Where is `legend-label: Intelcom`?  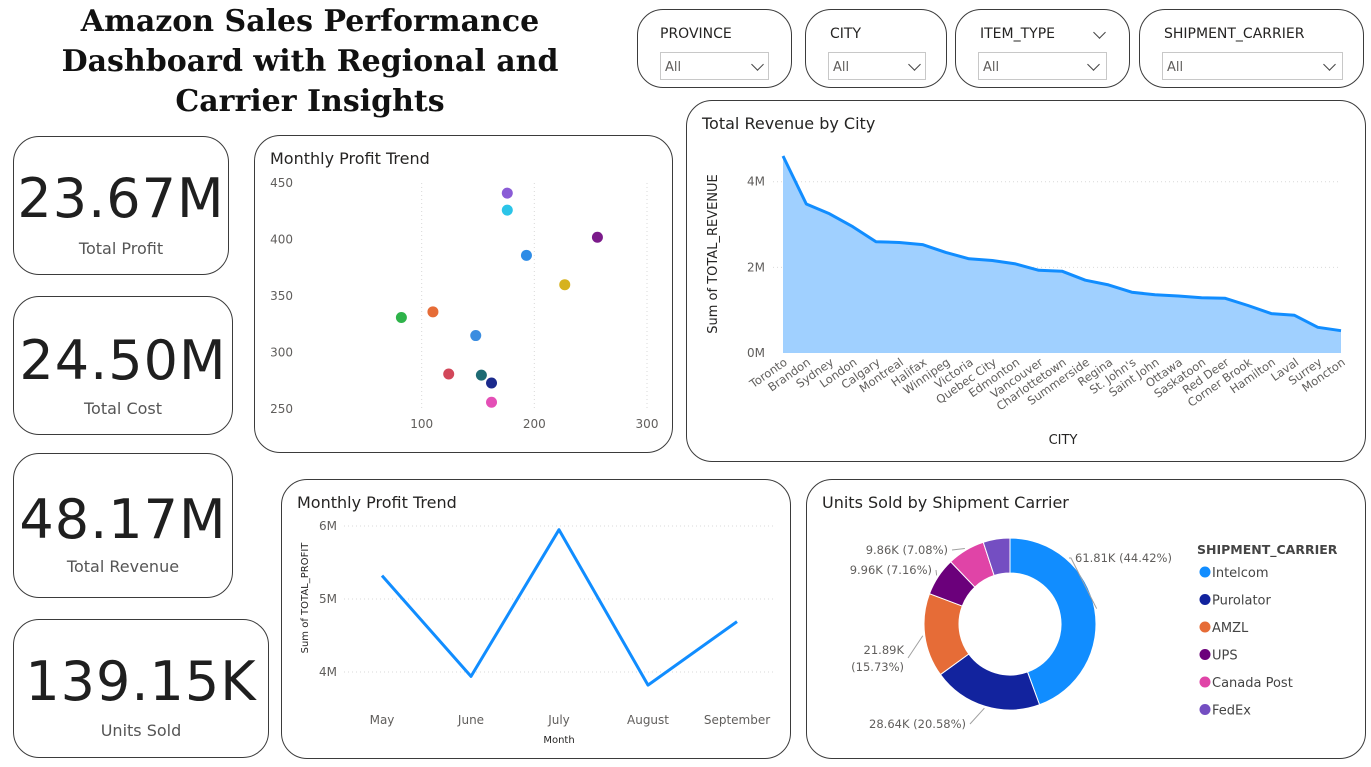 legend-label: Intelcom is located at coordinates (1240, 573).